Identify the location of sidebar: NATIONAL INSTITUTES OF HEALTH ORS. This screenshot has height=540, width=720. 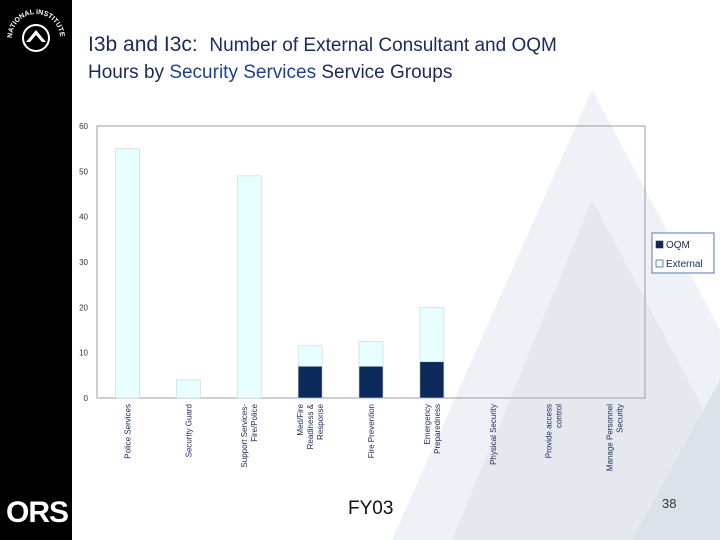
(36, 270).